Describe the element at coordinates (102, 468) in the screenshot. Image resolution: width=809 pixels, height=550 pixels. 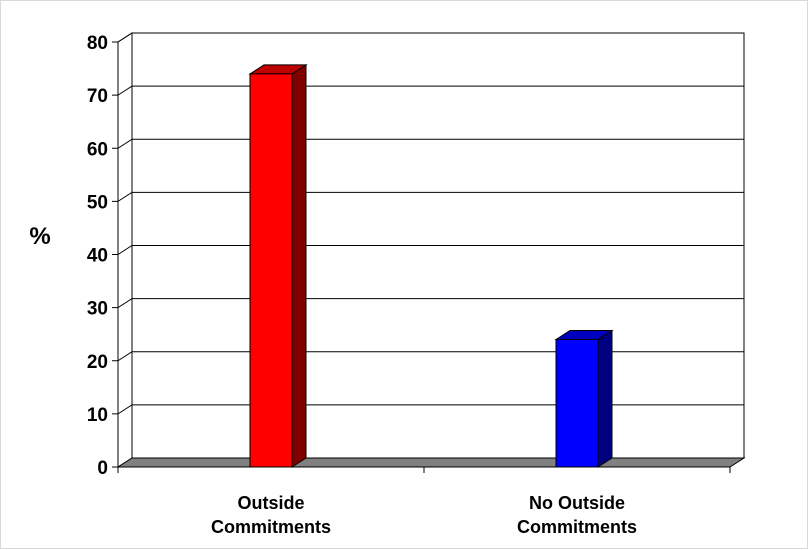
I see `y-tick-label: 0` at that location.